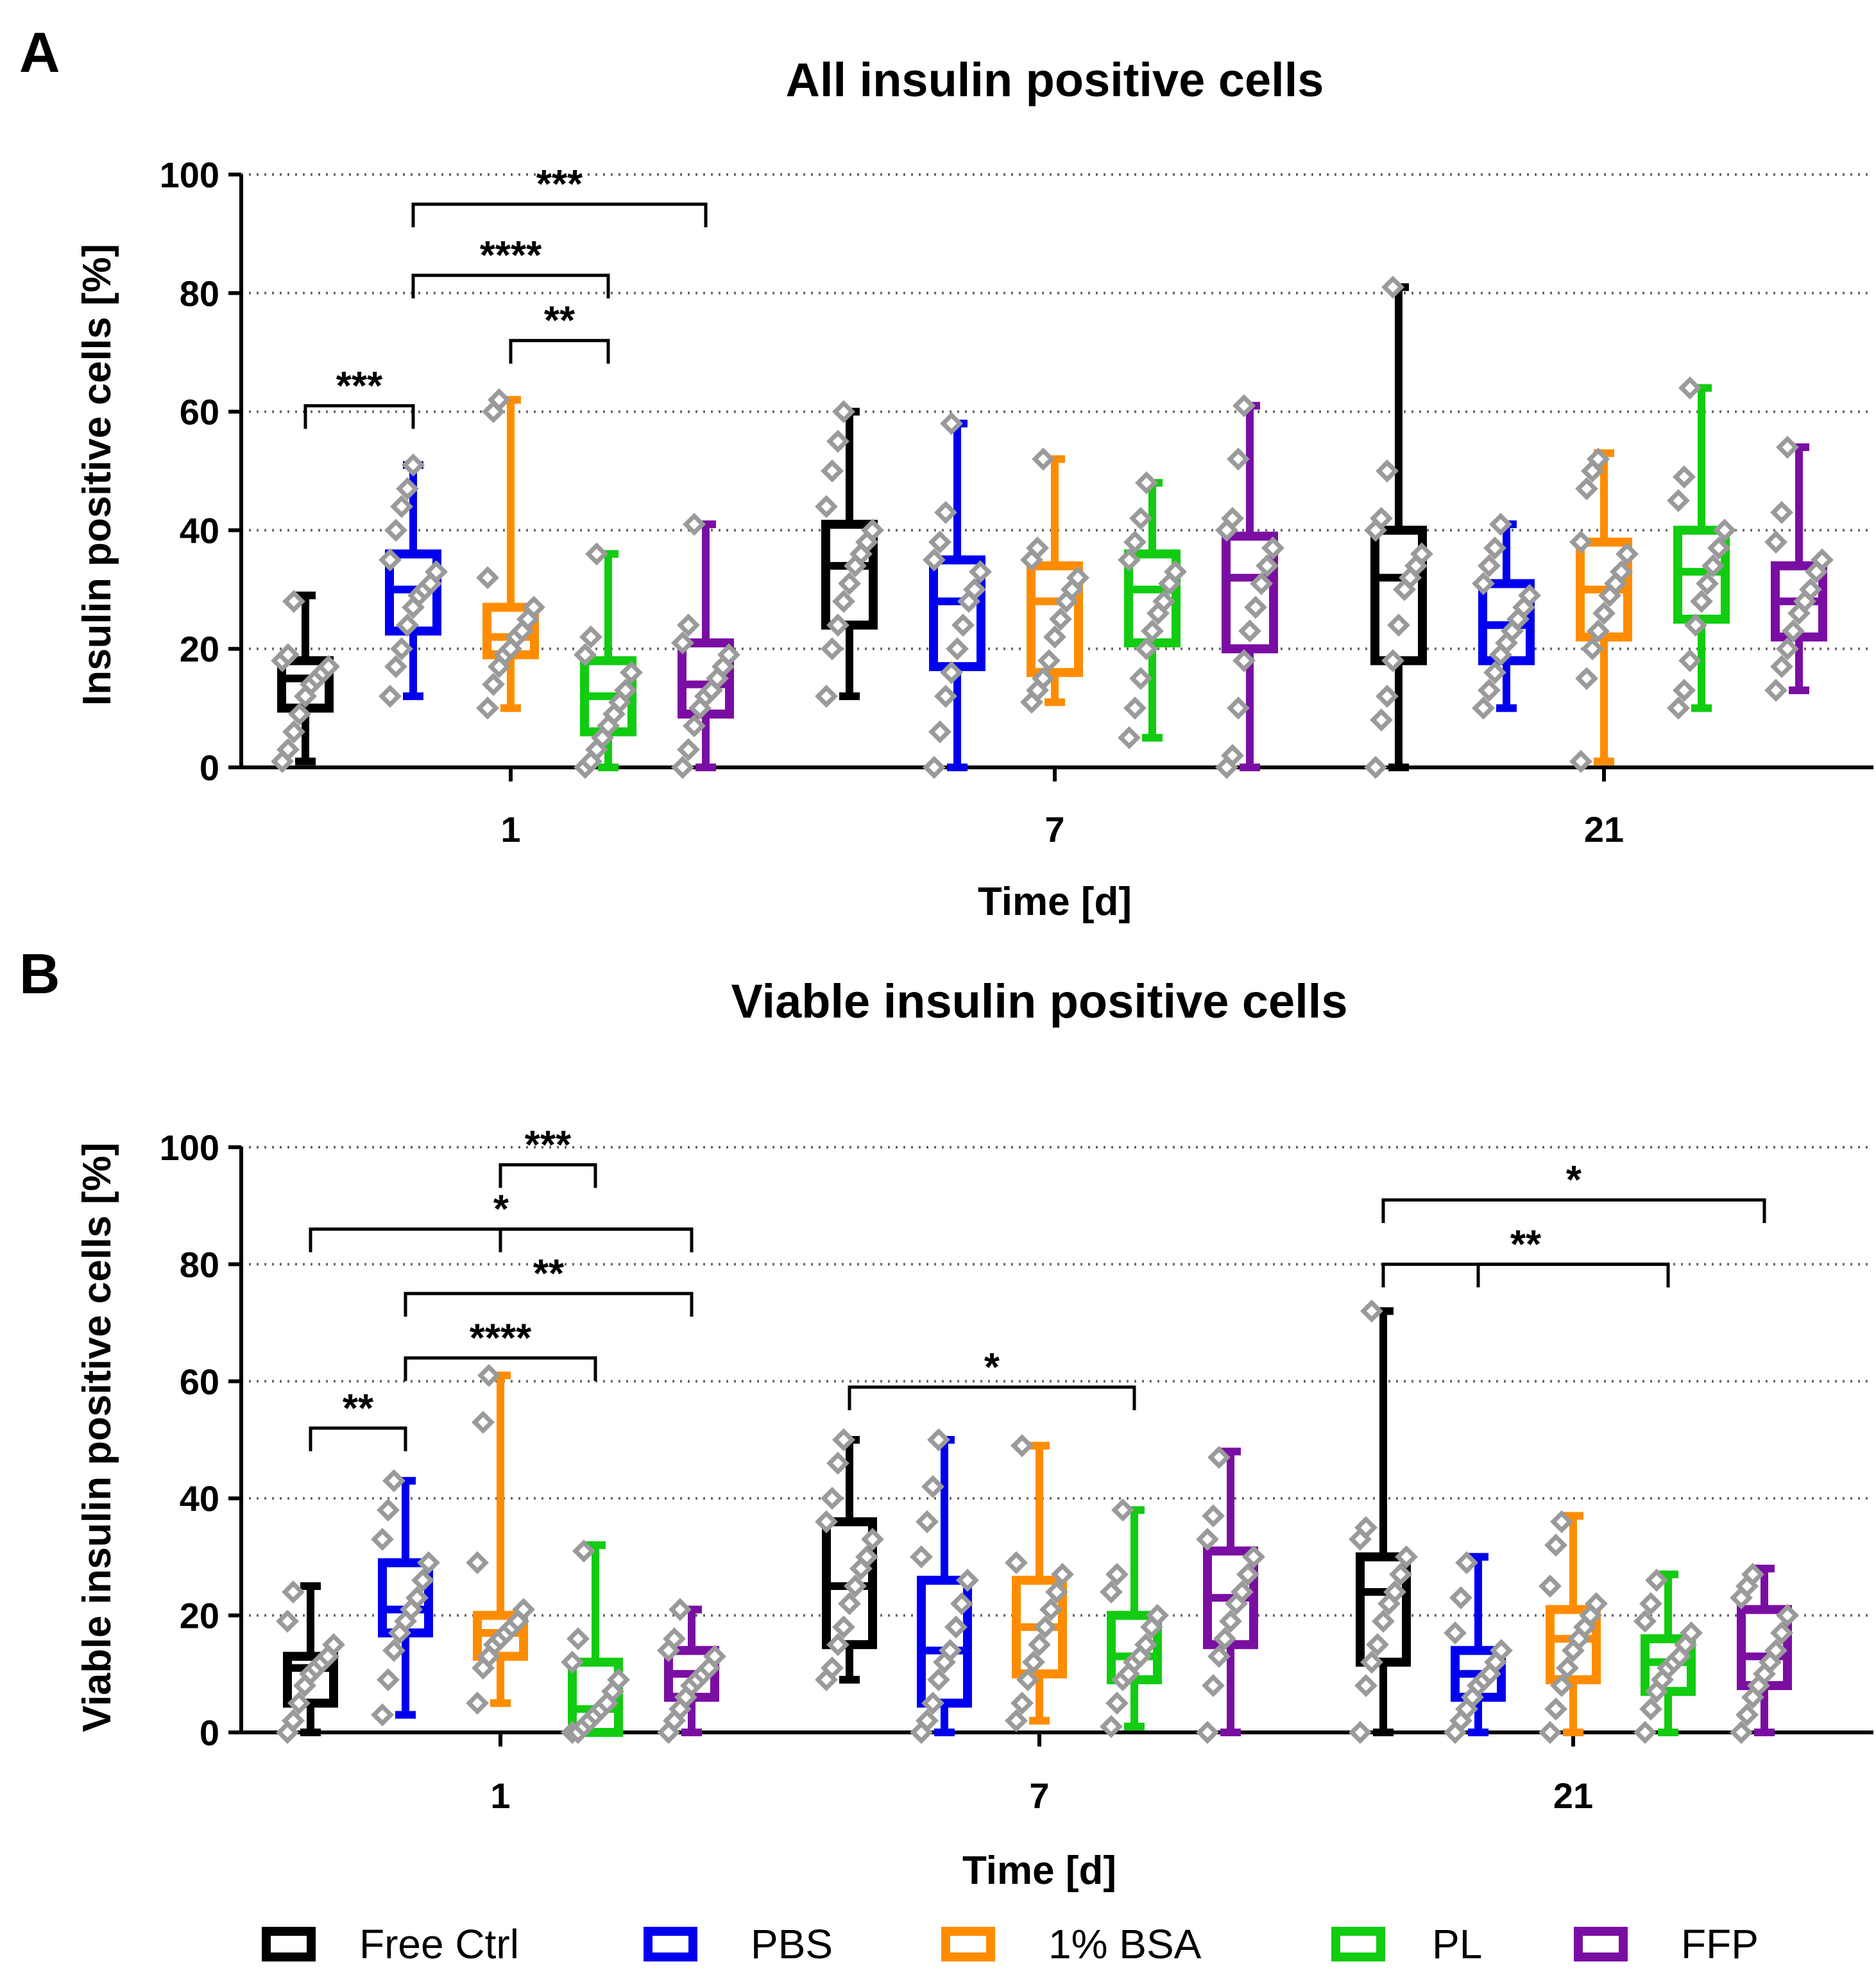 The width and height of the screenshot is (1876, 1982). Describe the element at coordinates (391, 1944) in the screenshot. I see `legend-item-free-ctrl: Free Ctrl` at that location.